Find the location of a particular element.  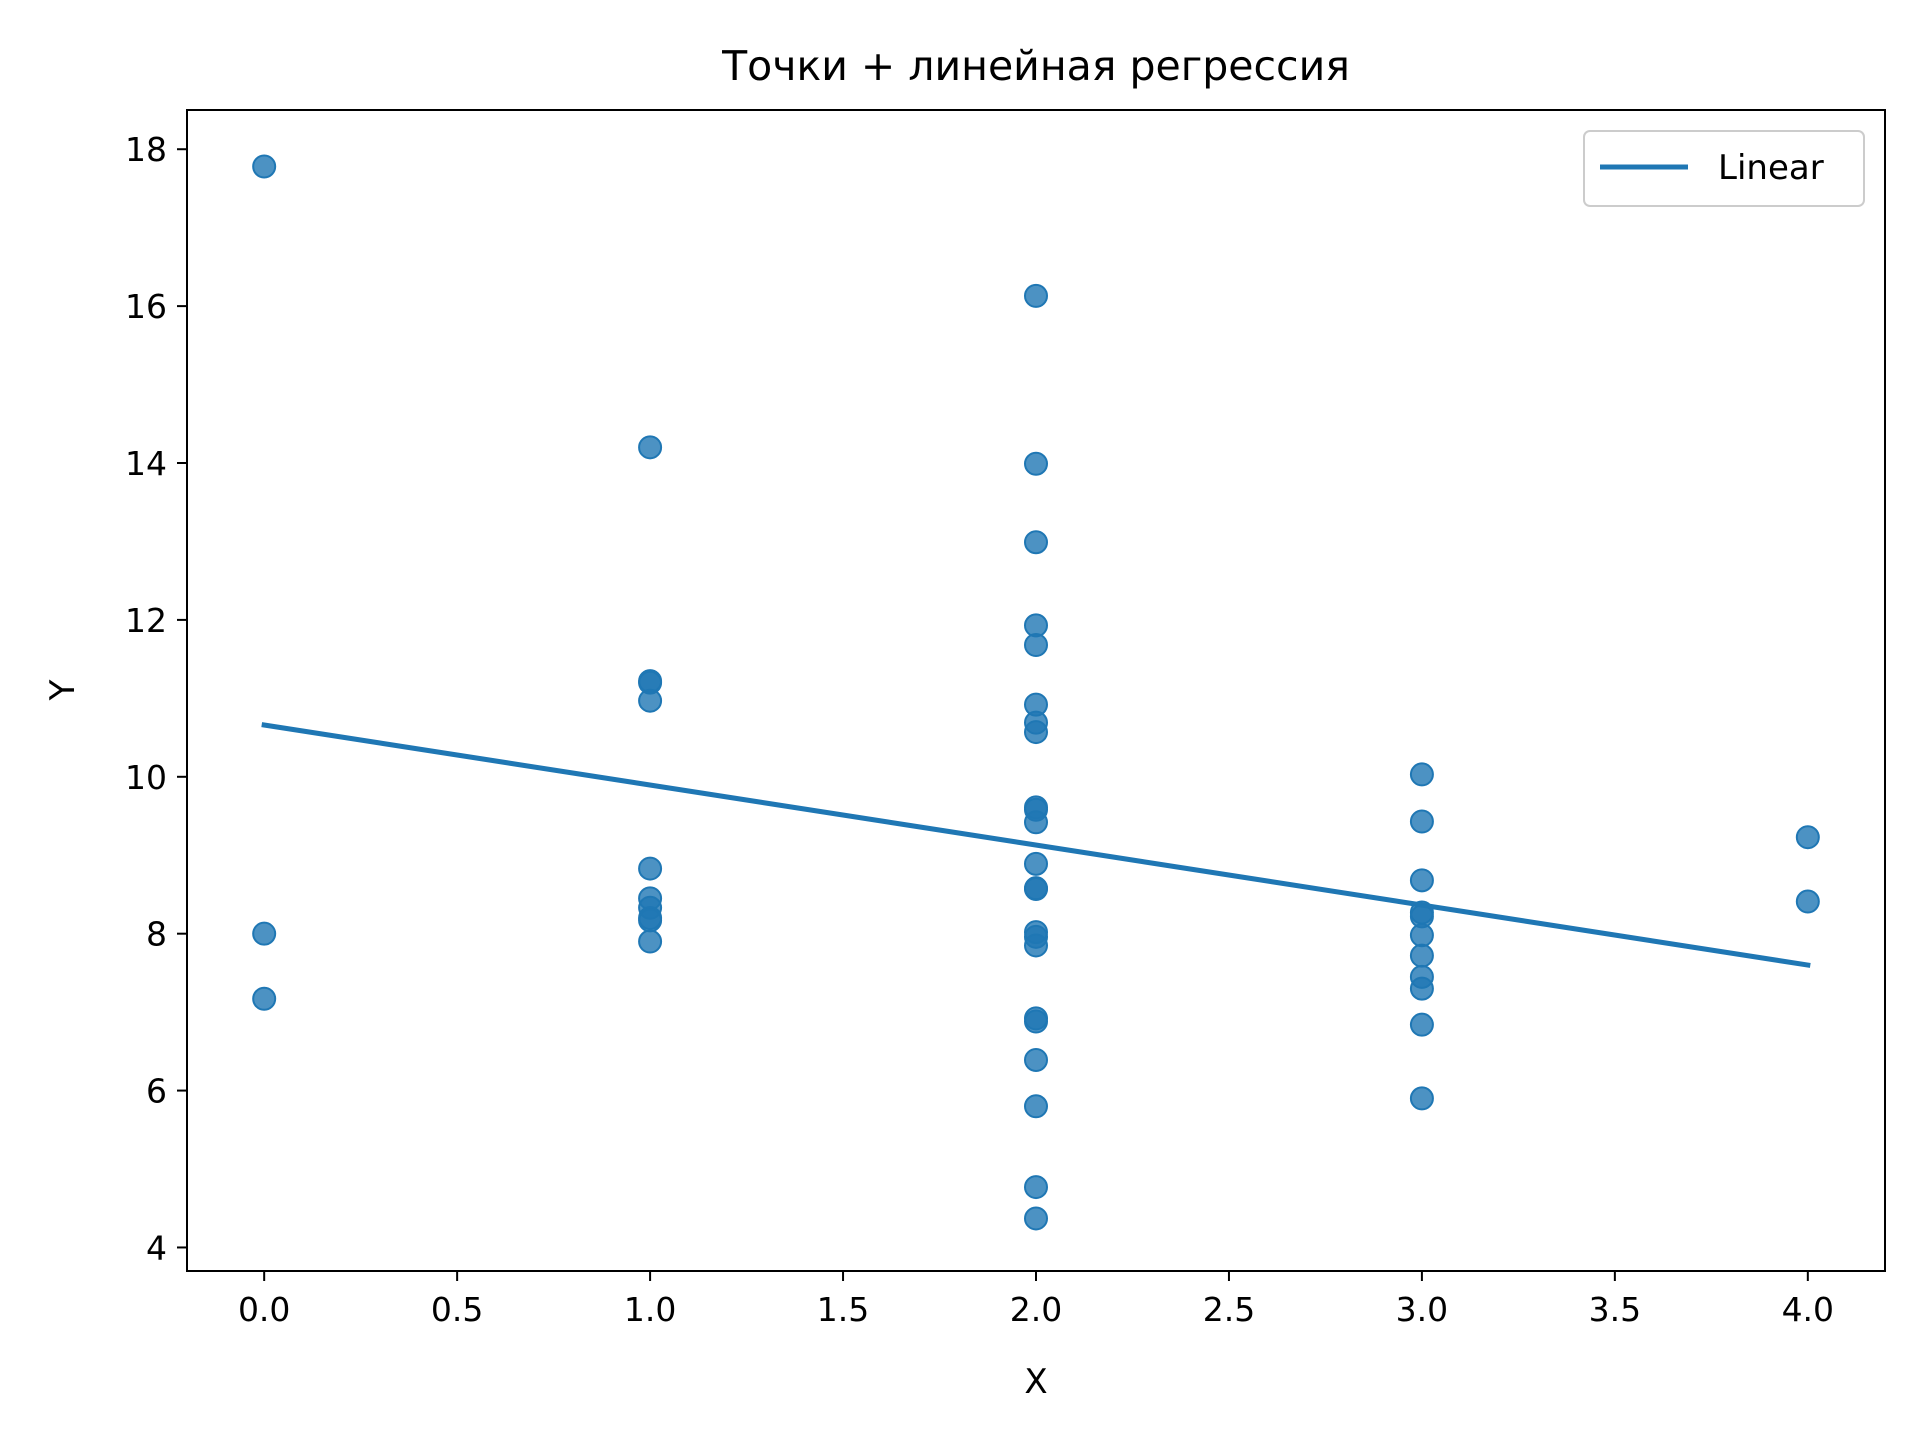

x-tick-label: 1.5 is located at coordinates (843, 1309).